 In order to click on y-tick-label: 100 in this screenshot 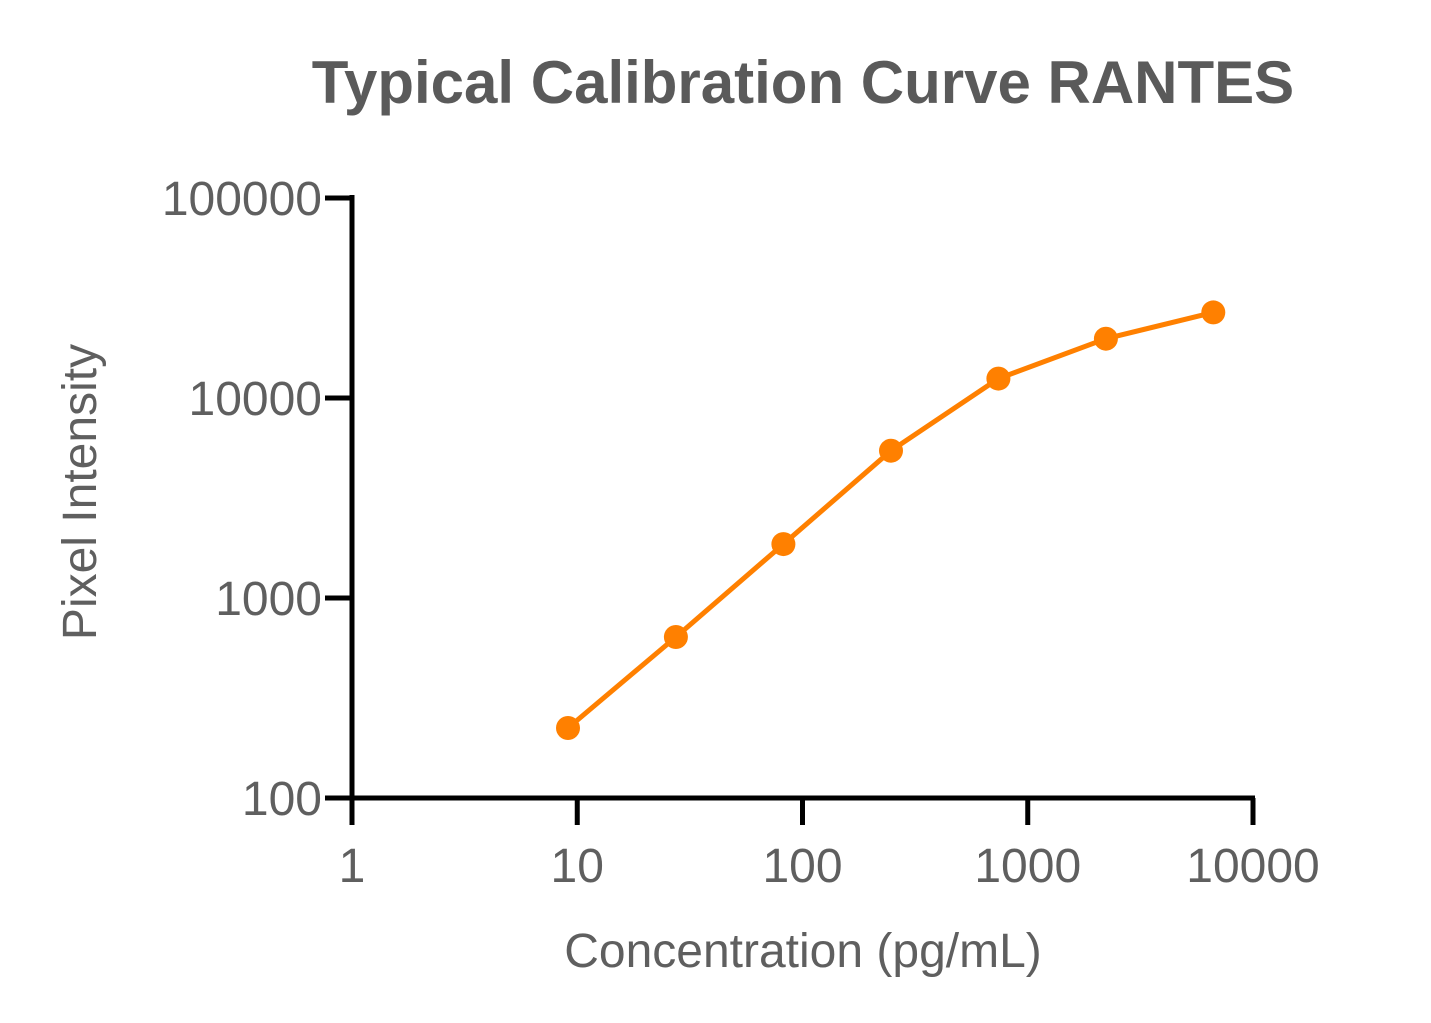, I will do `click(282, 799)`.